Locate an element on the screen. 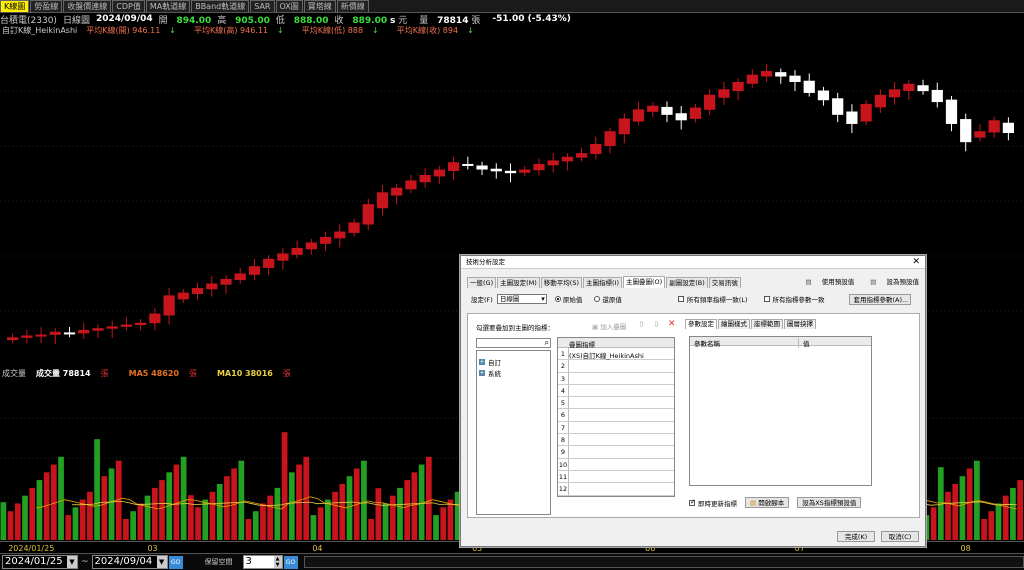  gap-go-button: GO is located at coordinates (290, 562).